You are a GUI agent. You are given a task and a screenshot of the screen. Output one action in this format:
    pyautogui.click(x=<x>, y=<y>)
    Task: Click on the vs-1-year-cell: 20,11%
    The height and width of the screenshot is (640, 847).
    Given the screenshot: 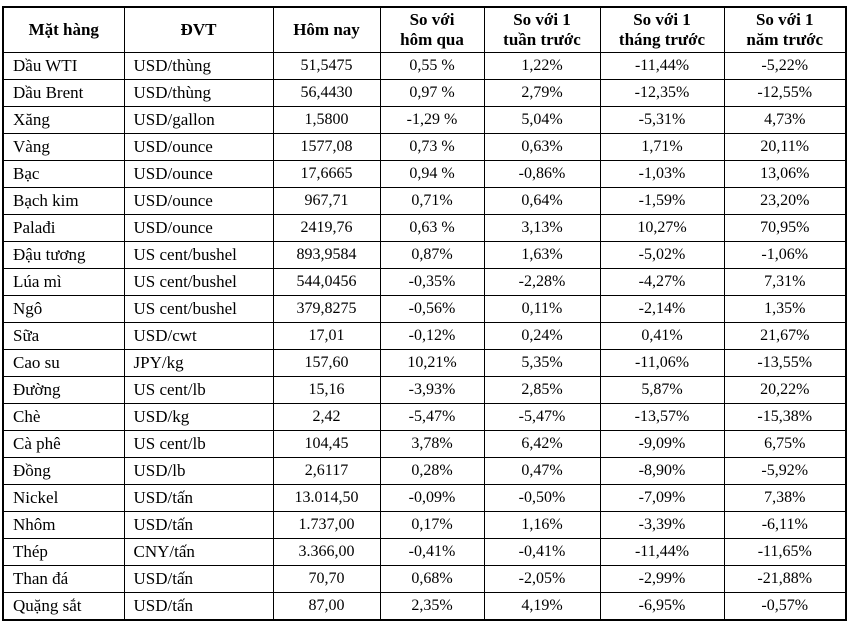 What is the action you would take?
    pyautogui.click(x=785, y=147)
    